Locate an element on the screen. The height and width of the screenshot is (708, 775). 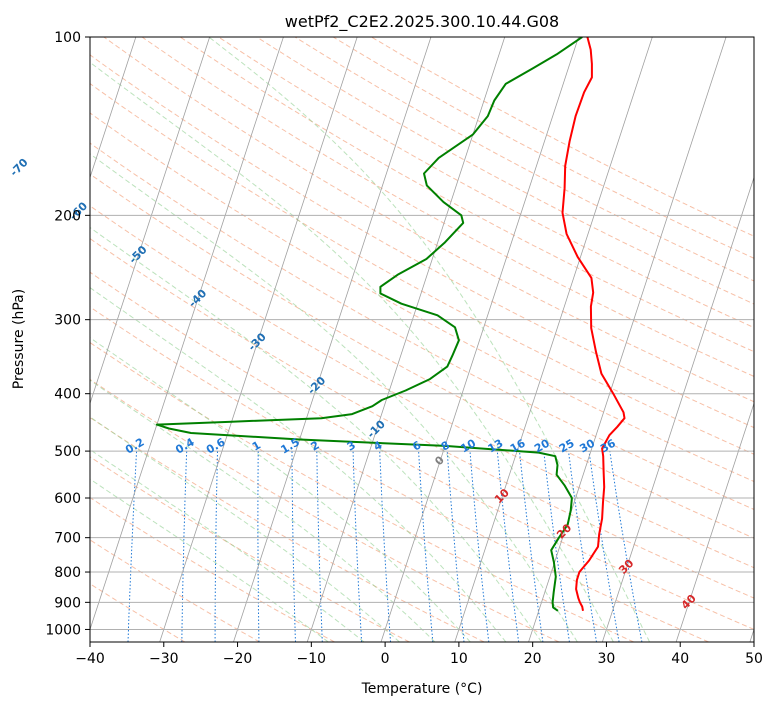
y-tick-label: 100 is located at coordinates (67, 38).